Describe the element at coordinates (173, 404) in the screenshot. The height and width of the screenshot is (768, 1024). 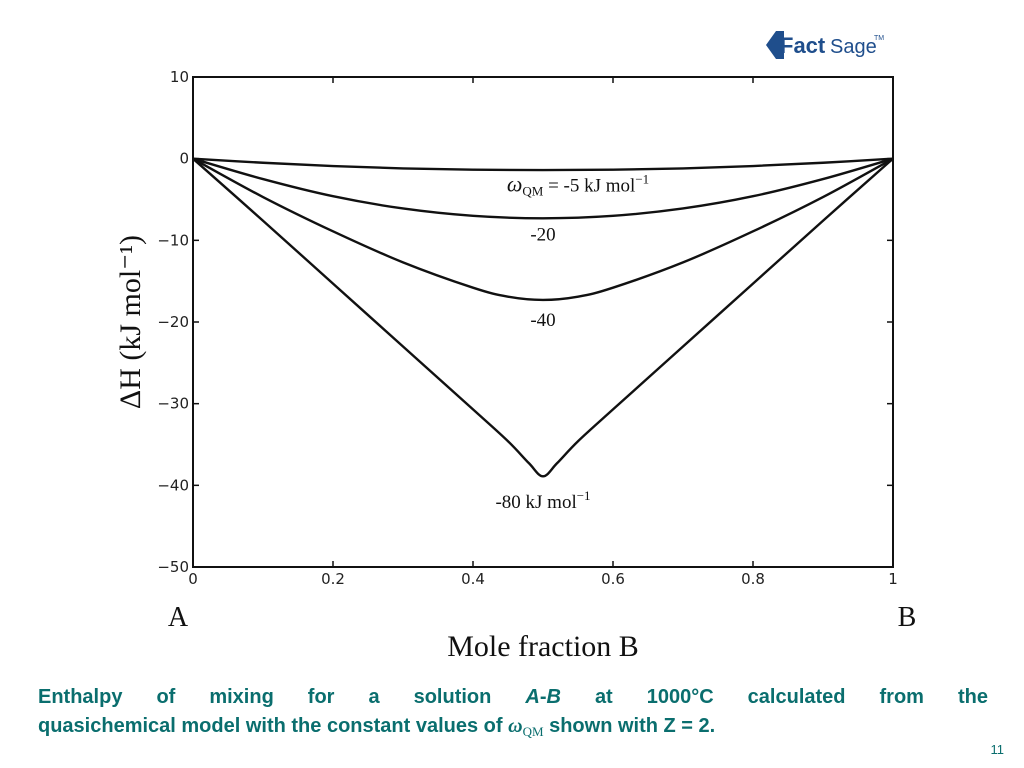
I see `y-tick-label: −30` at that location.